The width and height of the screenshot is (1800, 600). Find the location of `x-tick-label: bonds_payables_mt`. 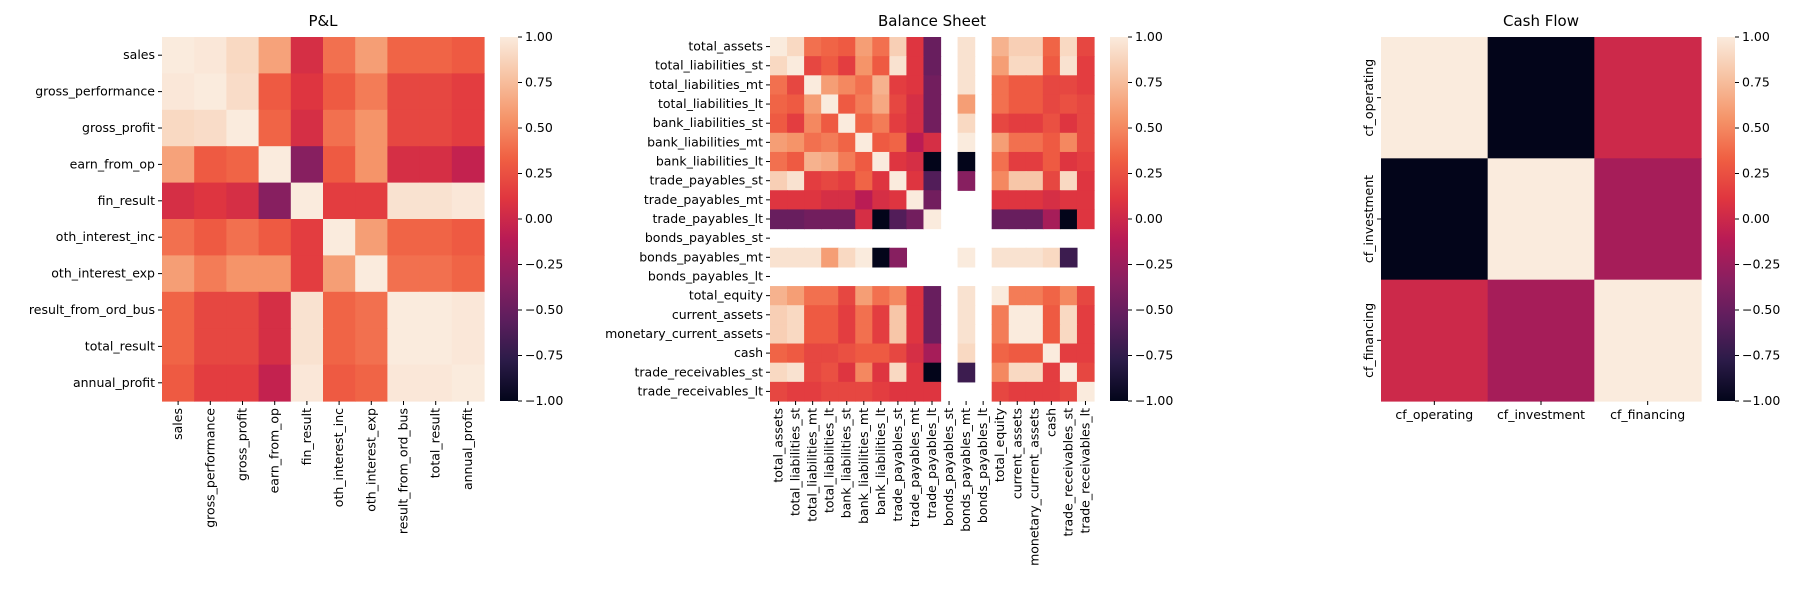

x-tick-label: bonds_payables_mt is located at coordinates (965, 470).